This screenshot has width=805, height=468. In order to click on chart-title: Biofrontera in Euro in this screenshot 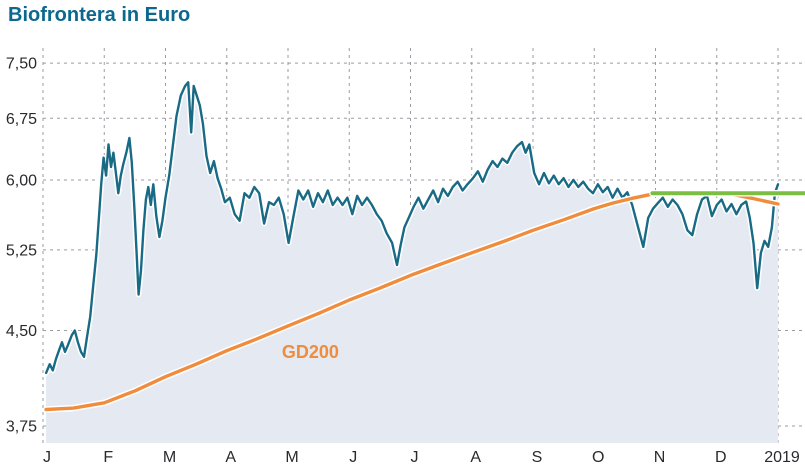, I will do `click(99, 15)`.